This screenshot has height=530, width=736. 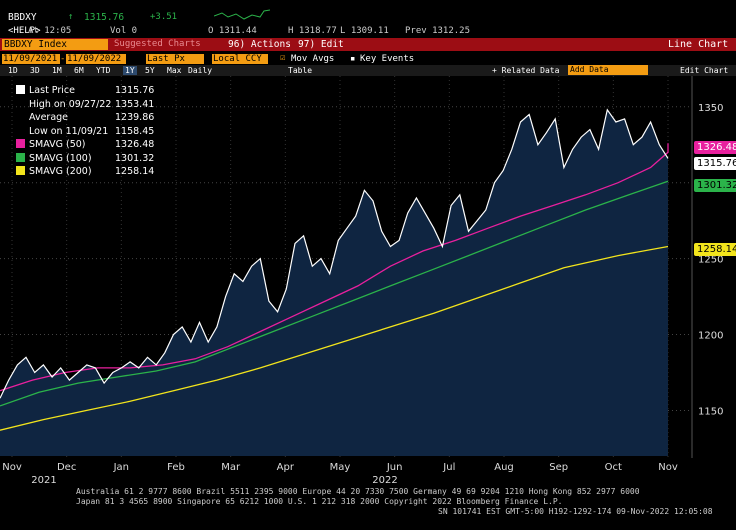 What do you see at coordinates (384, 479) in the screenshot?
I see `year-label: 2022` at bounding box center [384, 479].